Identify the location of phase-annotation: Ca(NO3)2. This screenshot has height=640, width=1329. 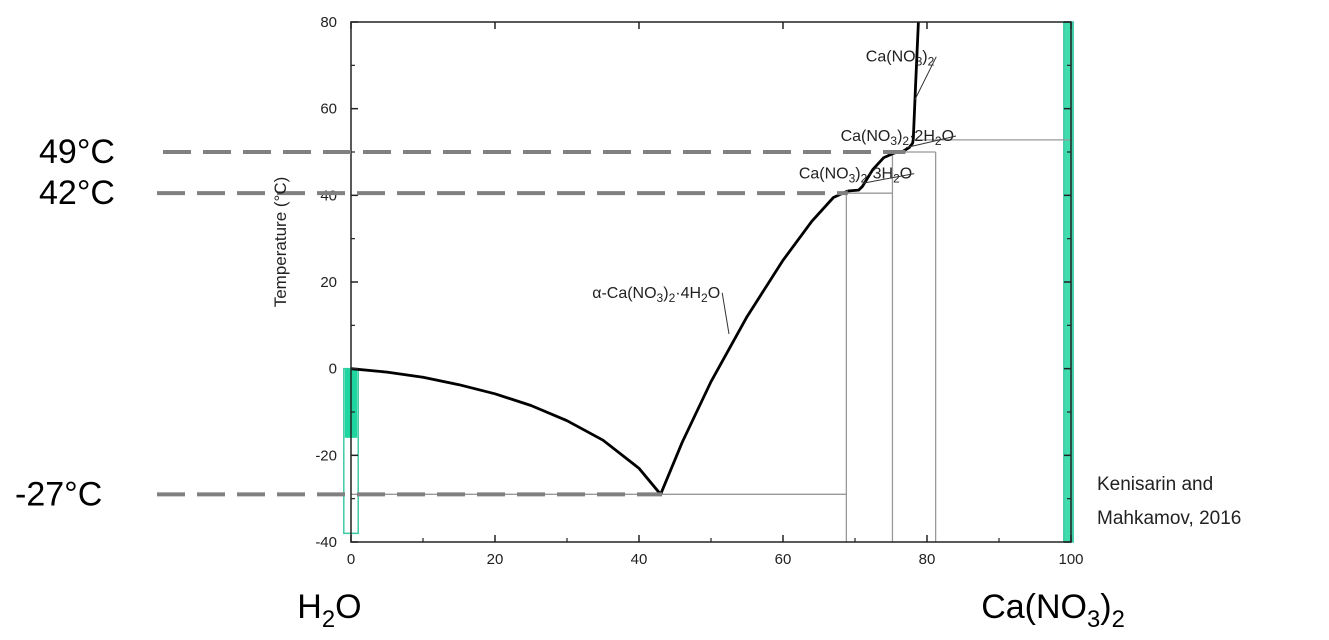
(900, 59).